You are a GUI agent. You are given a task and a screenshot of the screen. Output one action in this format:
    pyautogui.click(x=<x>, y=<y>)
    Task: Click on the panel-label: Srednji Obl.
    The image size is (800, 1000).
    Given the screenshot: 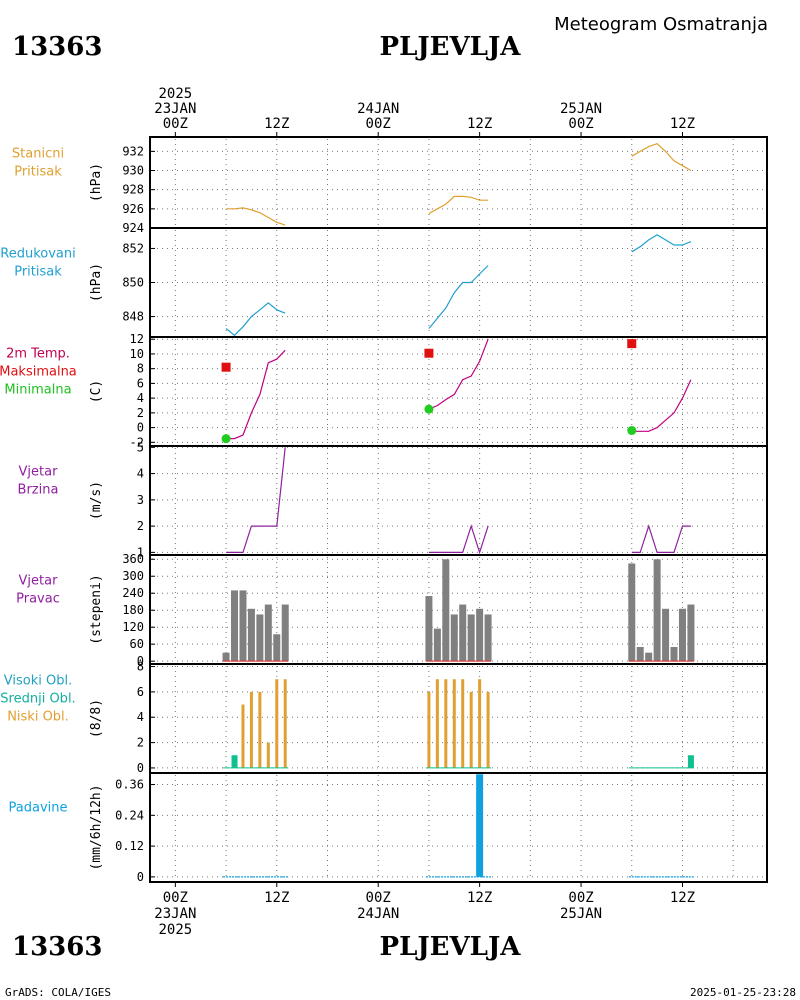 What is the action you would take?
    pyautogui.click(x=37, y=699)
    